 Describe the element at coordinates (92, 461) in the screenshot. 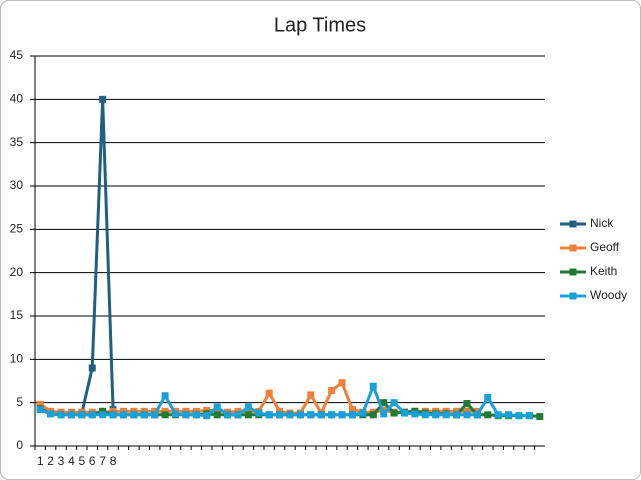

I see `x-tick-label: 6` at that location.